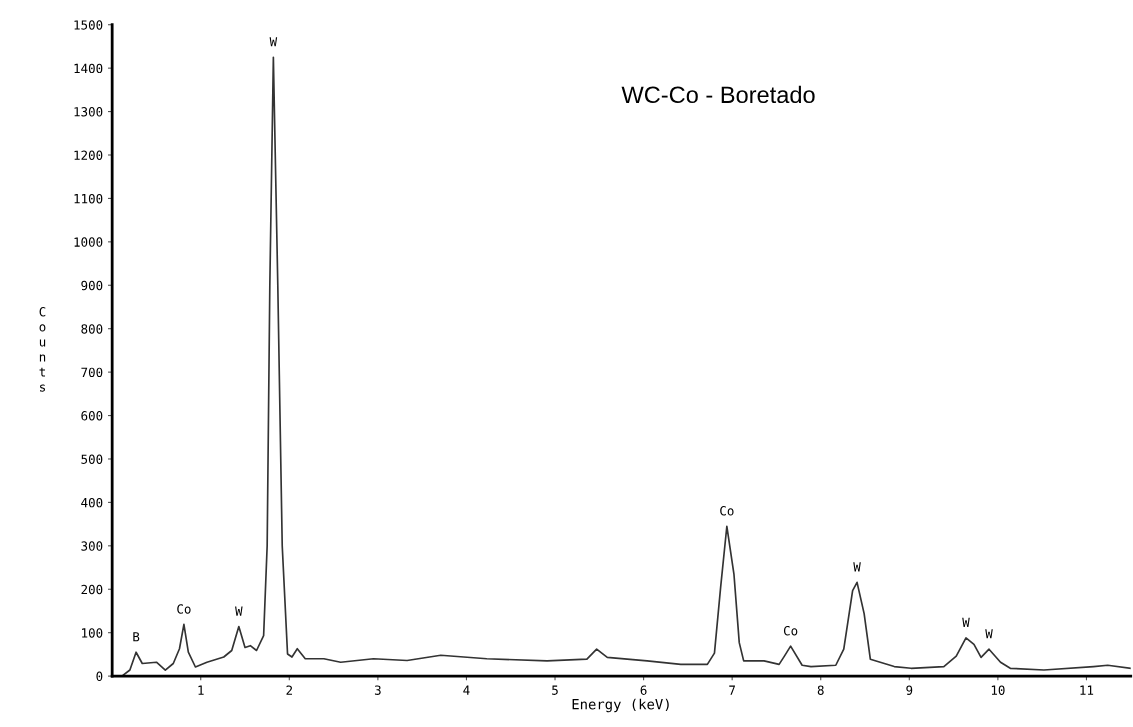 This screenshot has height=727, width=1133. Describe the element at coordinates (92, 502) in the screenshot. I see `y-tick-label: 400` at that location.